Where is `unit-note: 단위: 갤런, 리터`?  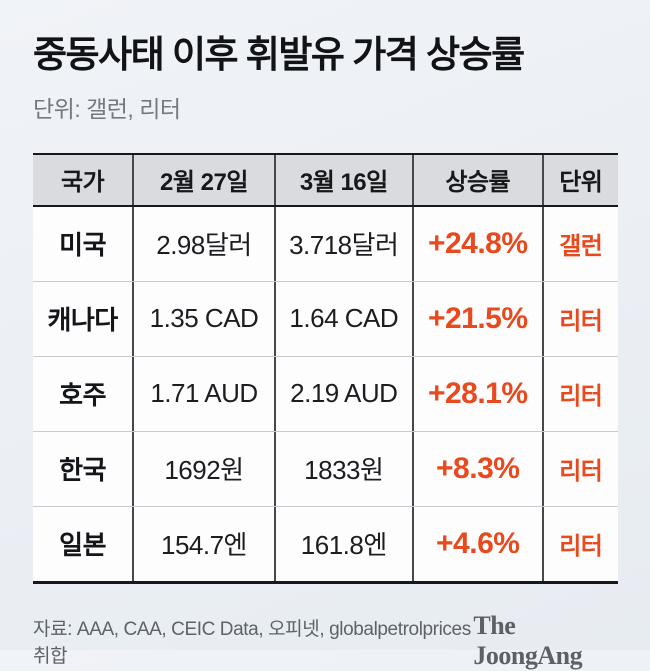 unit-note: 단위: 갤런, 리터 is located at coordinates (107, 108).